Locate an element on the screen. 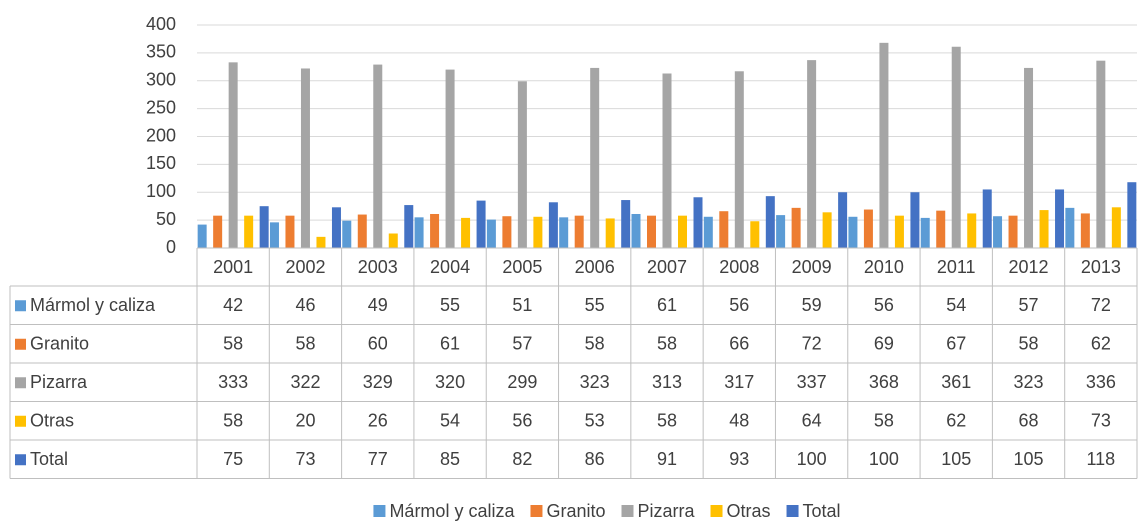  table-cell: 66 is located at coordinates (739, 344).